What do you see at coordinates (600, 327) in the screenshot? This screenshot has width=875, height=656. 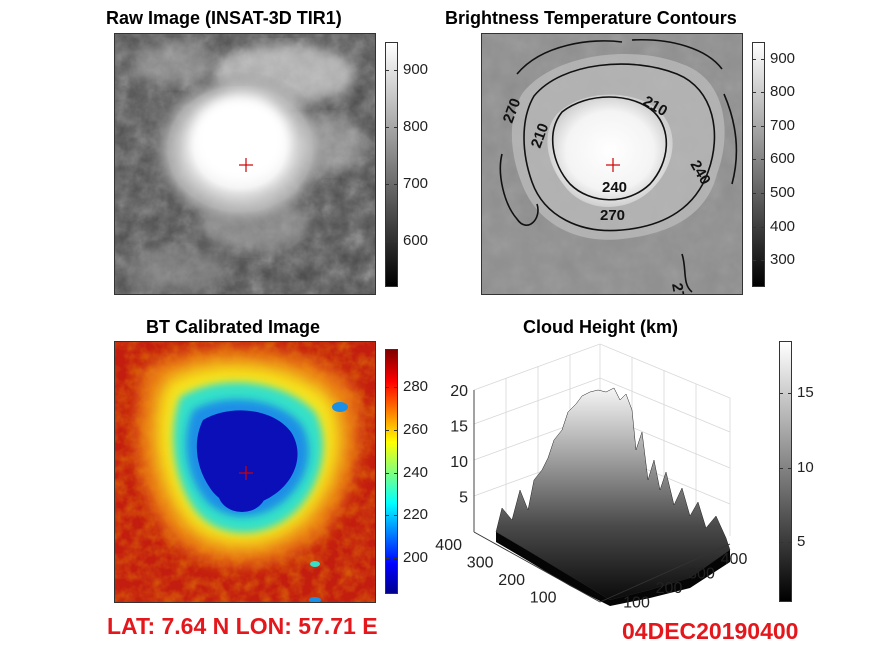 I see `cloud-height-title: Cloud Height (km)` at bounding box center [600, 327].